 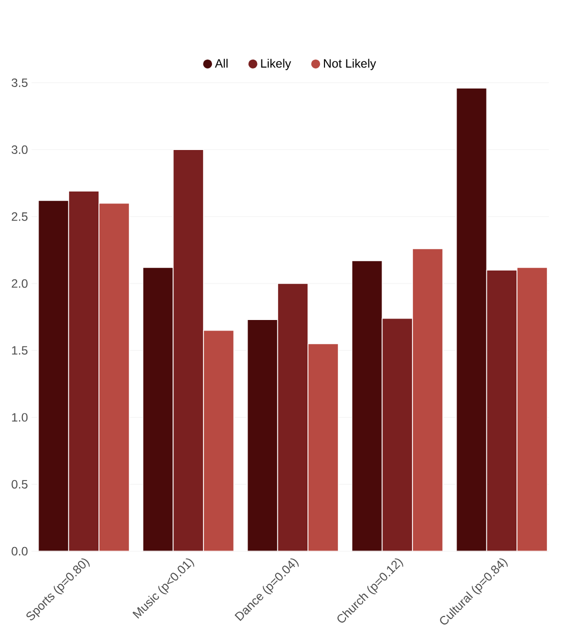 What do you see at coordinates (221, 63) in the screenshot?
I see `legend-label: All` at bounding box center [221, 63].